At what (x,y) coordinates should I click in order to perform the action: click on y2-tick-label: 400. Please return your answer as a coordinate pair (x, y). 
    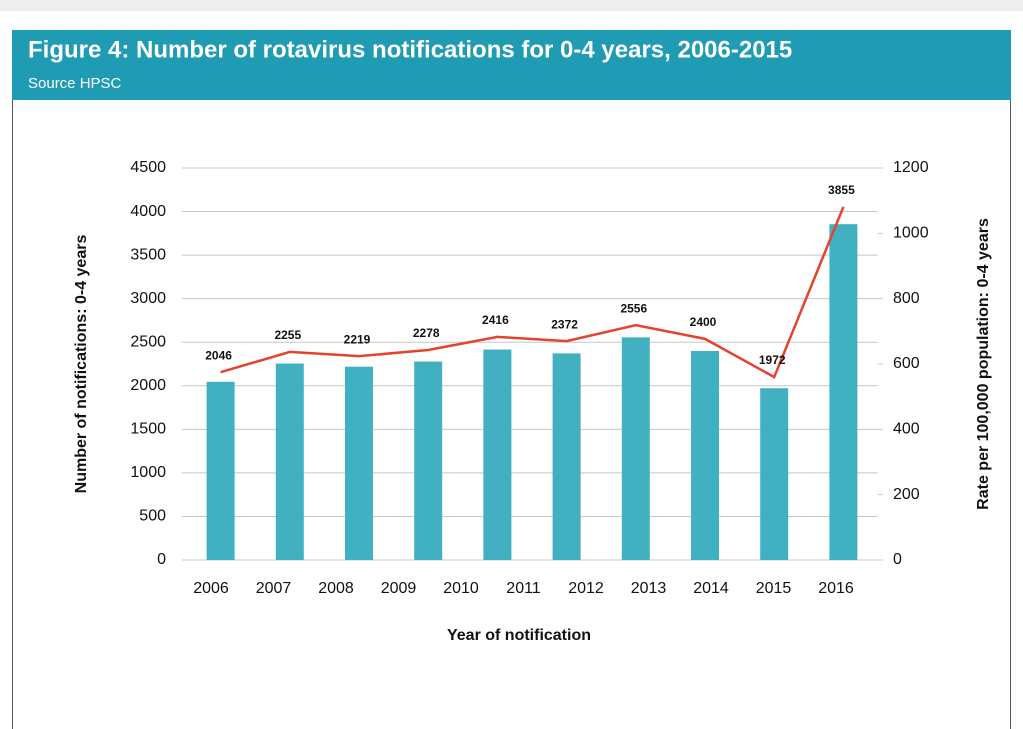
    Looking at the image, I should click on (906, 429).